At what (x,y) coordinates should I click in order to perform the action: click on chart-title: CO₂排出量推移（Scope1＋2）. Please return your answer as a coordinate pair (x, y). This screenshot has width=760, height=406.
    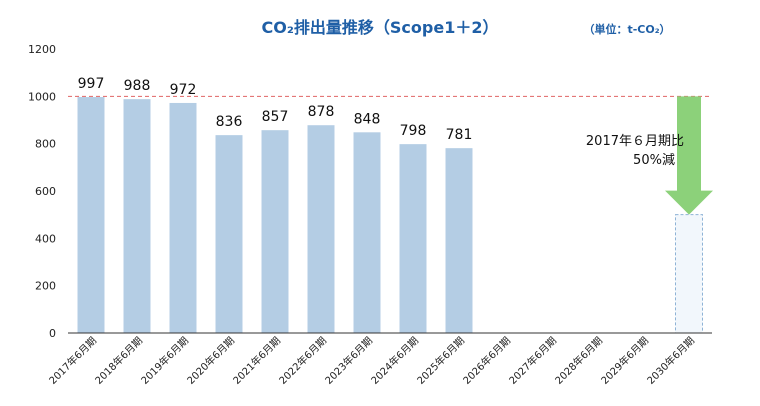
    Looking at the image, I should click on (380, 27).